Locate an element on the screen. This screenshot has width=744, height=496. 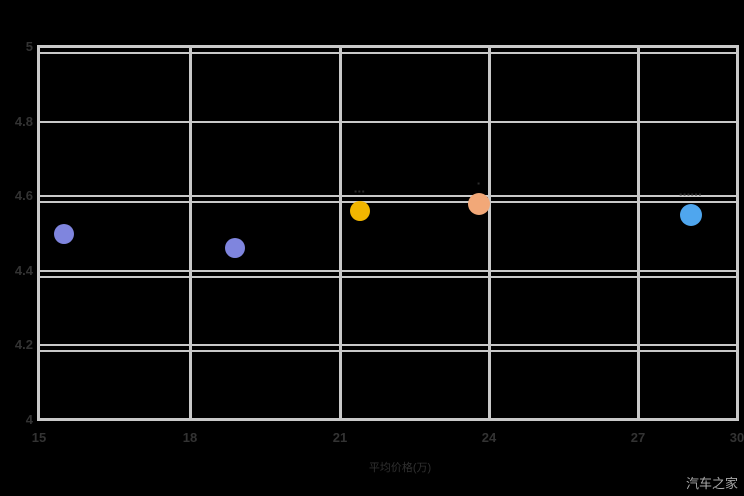
x-tick-label: 21 is located at coordinates (340, 437).